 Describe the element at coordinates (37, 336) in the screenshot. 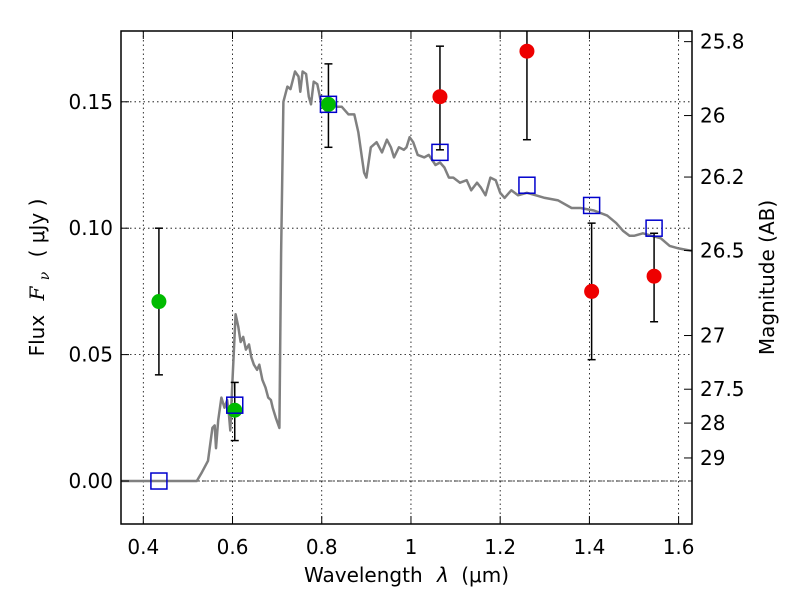

I see `y-axis-label-prefix: Flux` at that location.